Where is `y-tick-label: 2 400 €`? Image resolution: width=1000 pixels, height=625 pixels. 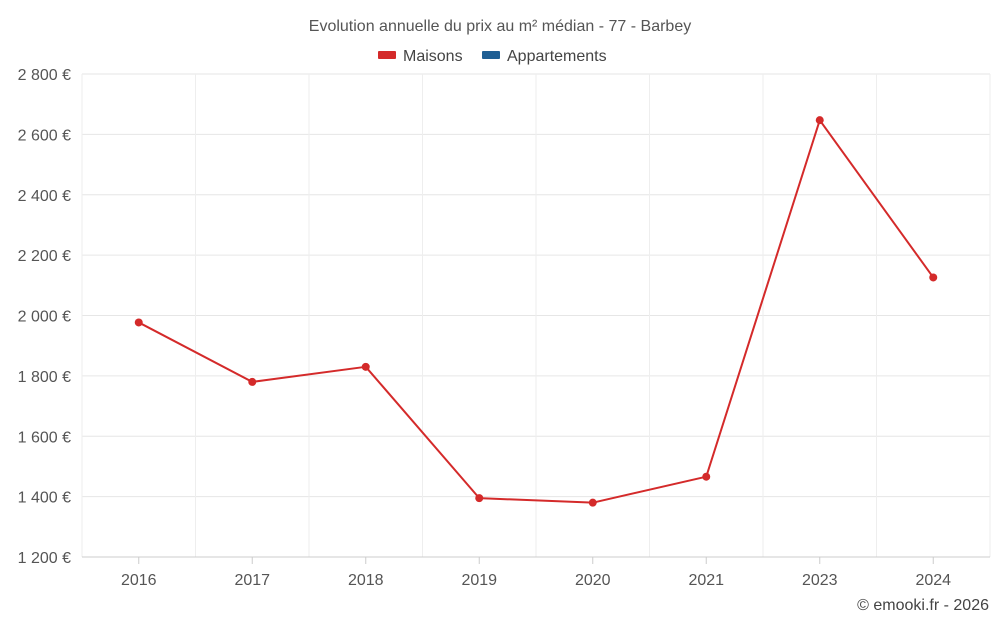
y-tick-label: 2 400 € is located at coordinates (44, 196).